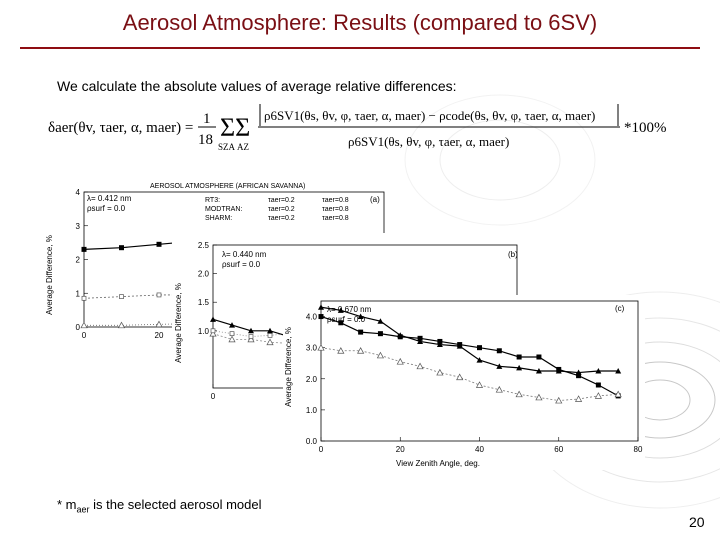  Describe the element at coordinates (67, 504) in the screenshot. I see `footnote-prefix: * m` at that location.